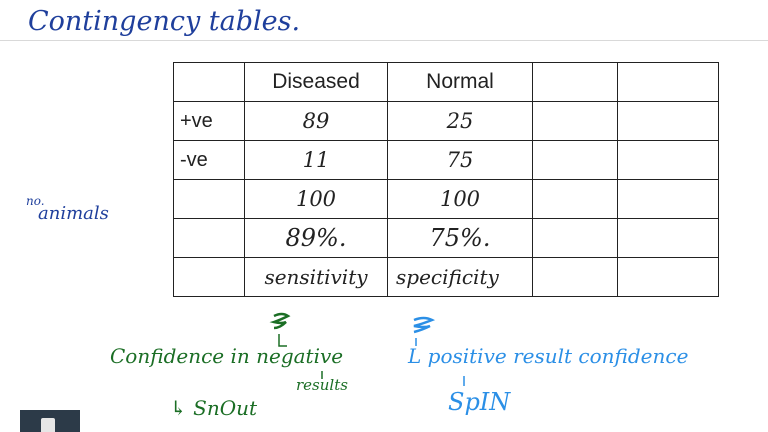 Image resolution: width=768 pixels, height=432 pixels. What do you see at coordinates (460, 199) in the screenshot?
I see `cell-total-normal: 100` at bounding box center [460, 199].